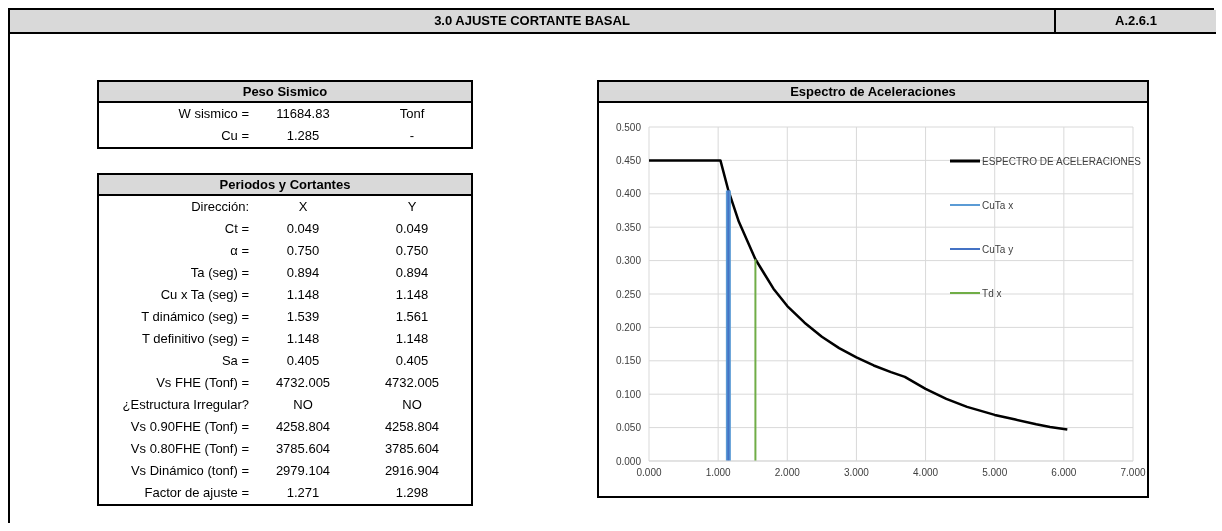 Image resolution: width=1222 pixels, height=531 pixels. I want to click on text: T definitivo (seg) =, so click(195, 339).